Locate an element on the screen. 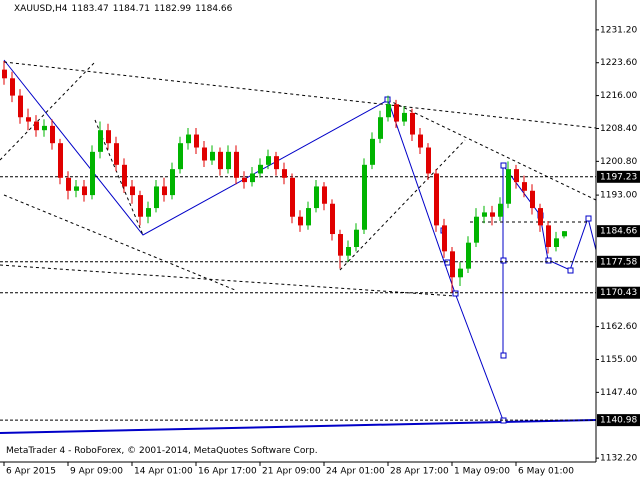  symbol: XAUUSD,H4 is located at coordinates (41, 9).